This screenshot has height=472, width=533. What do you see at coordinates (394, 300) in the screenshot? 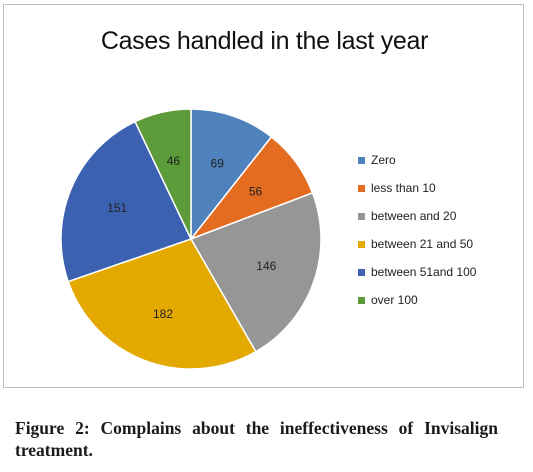
I see `legend-label: over 100` at bounding box center [394, 300].